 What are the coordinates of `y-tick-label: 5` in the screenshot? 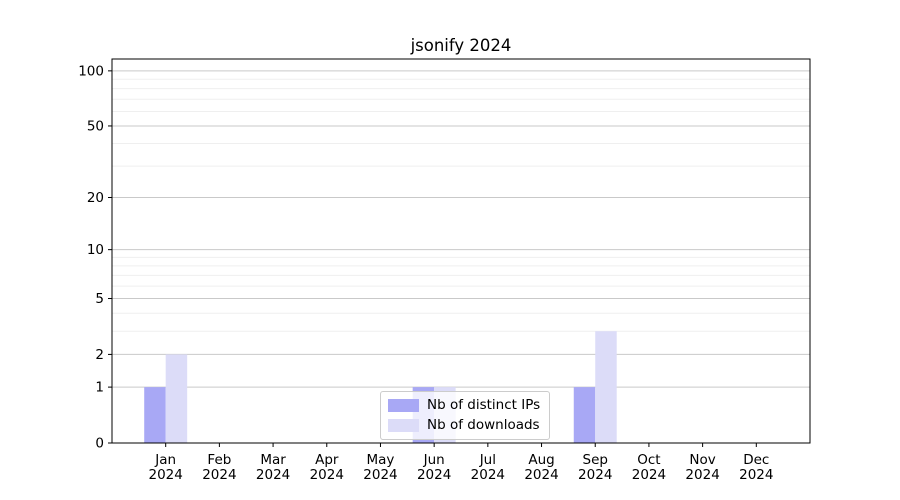 It's located at (99, 299).